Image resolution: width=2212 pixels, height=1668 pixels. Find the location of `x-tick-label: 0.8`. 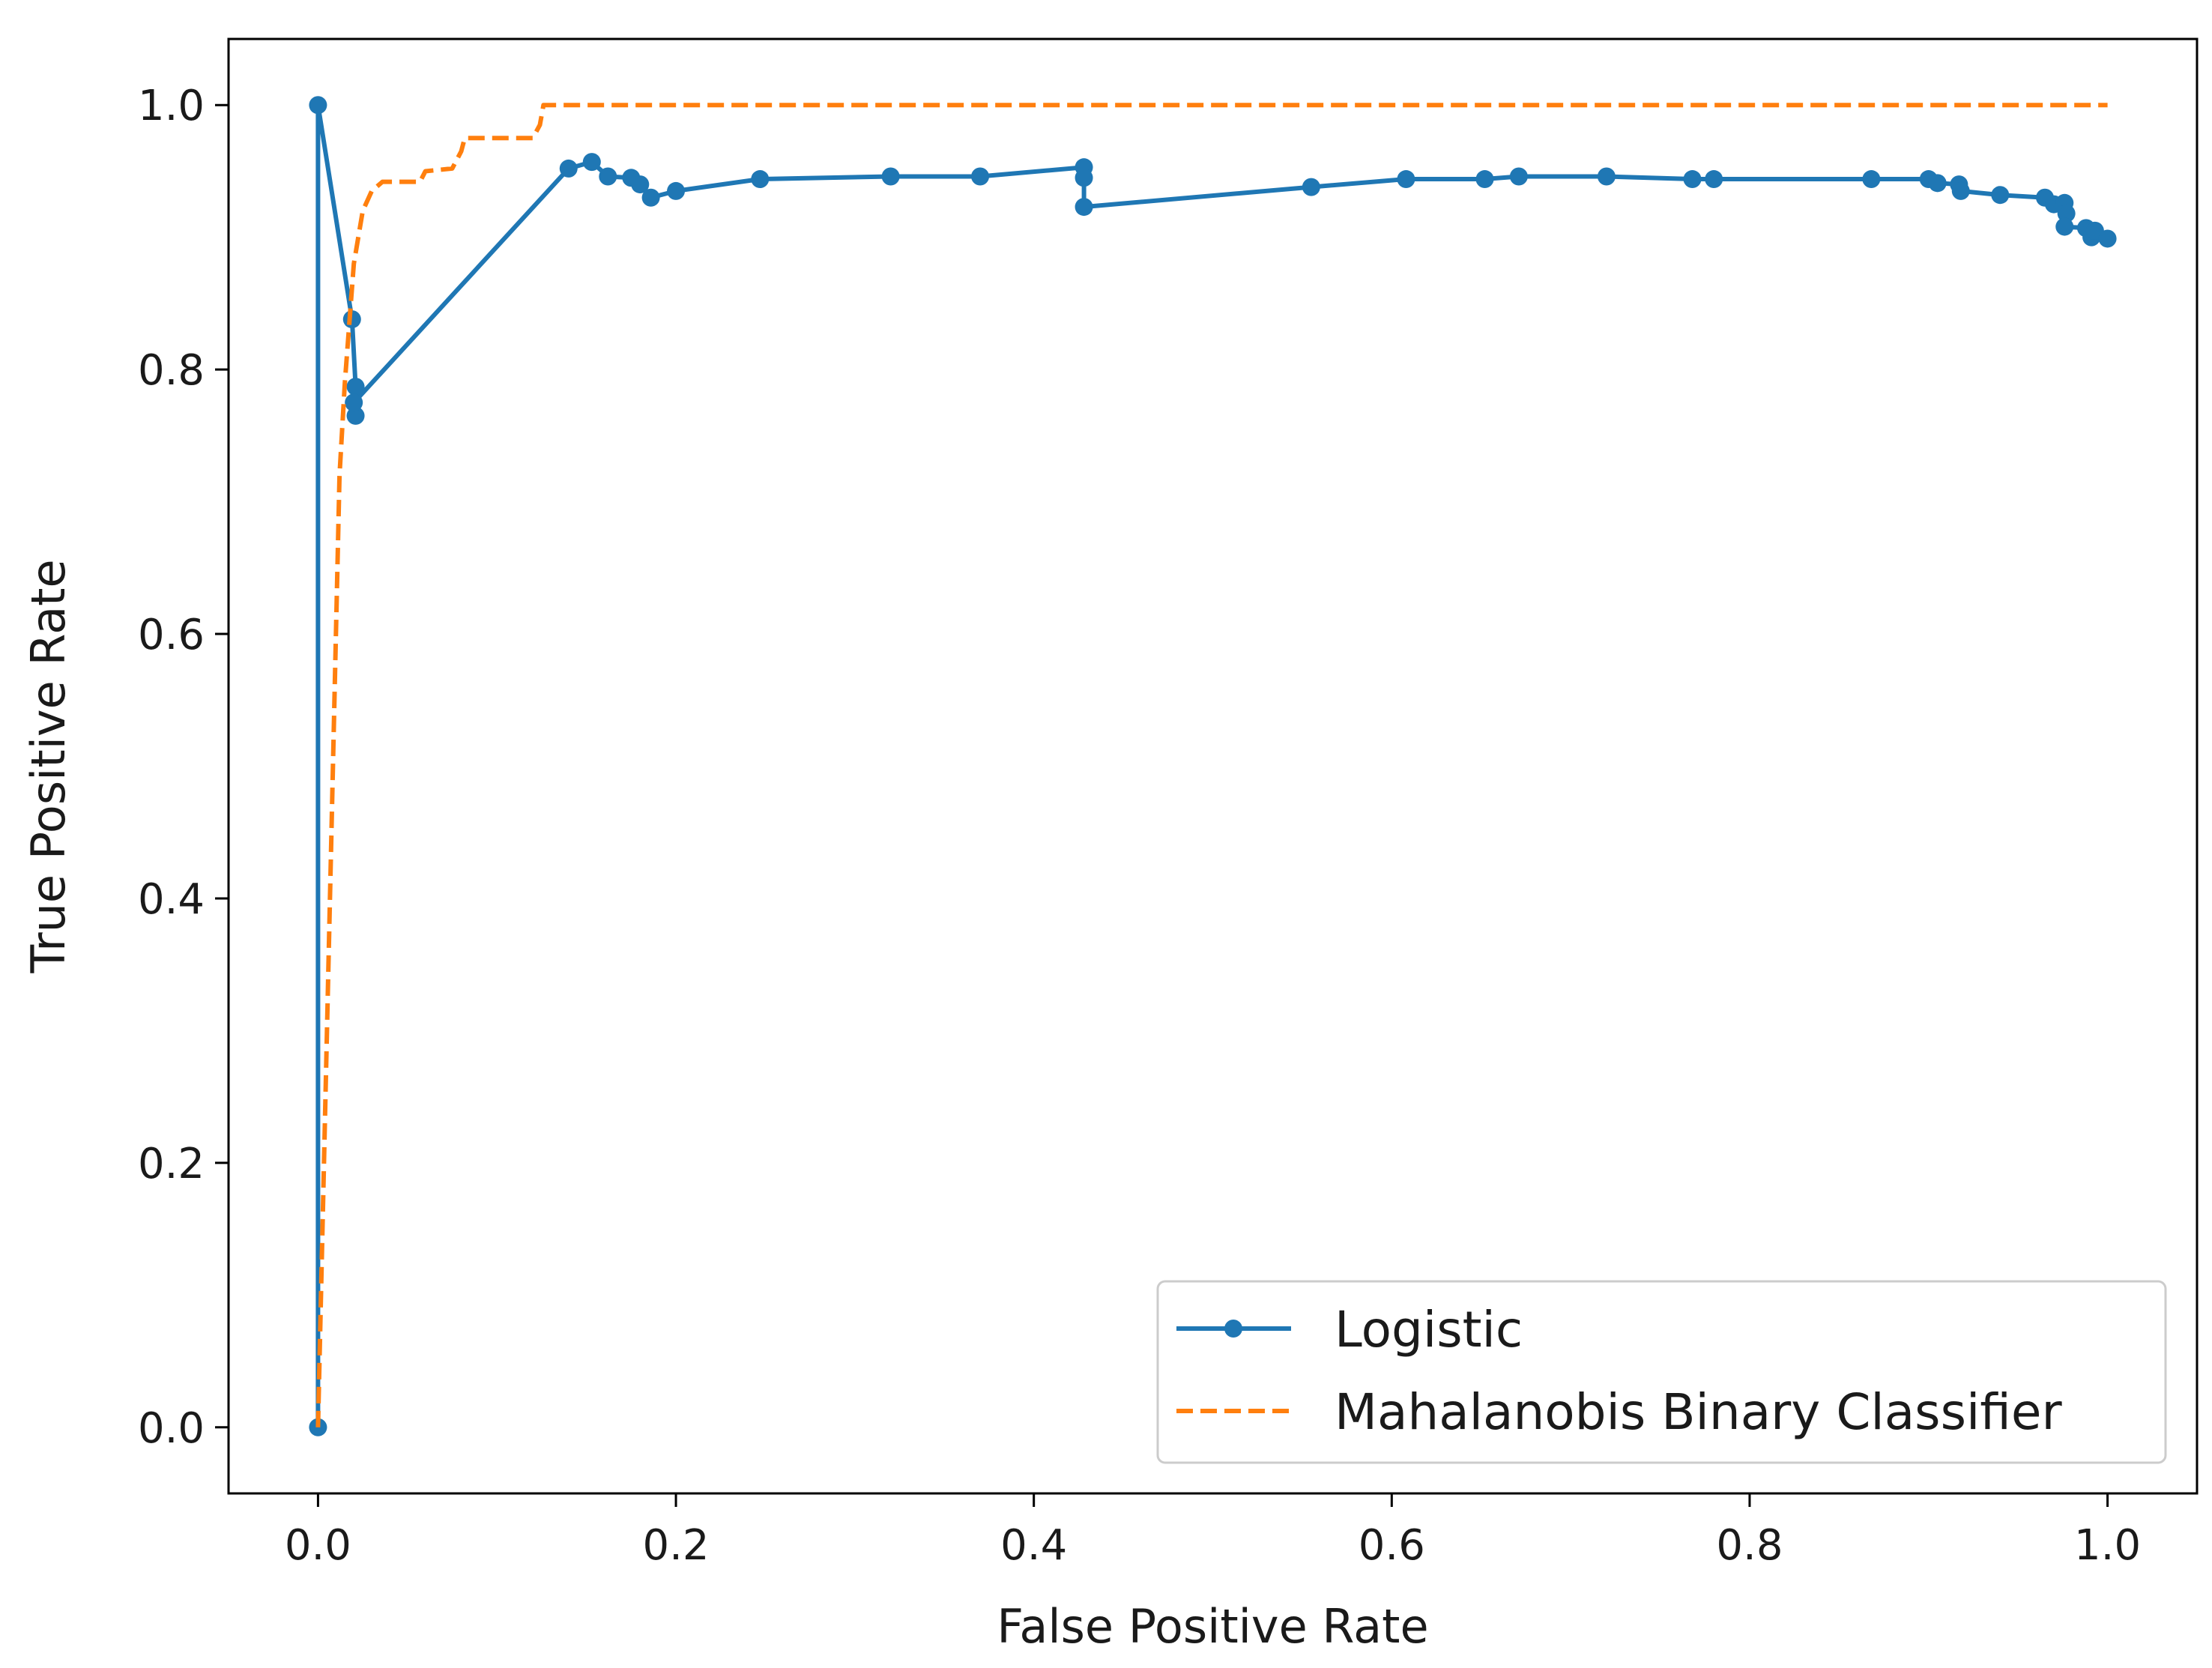

x-tick-label: 0.8 is located at coordinates (1749, 1545).